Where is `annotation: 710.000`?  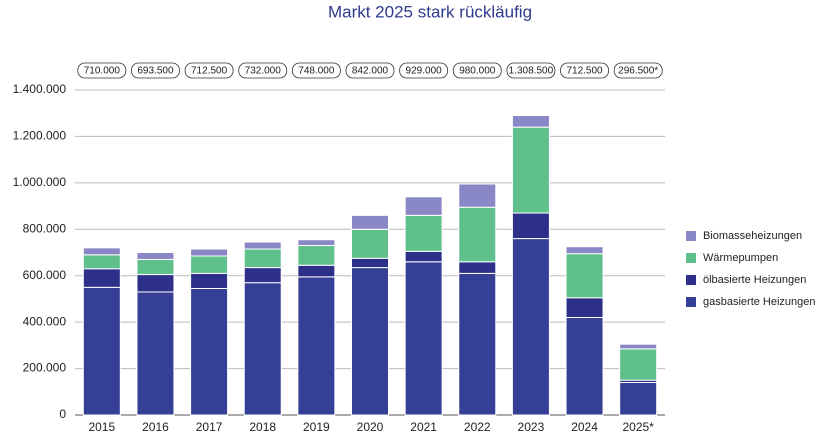 annotation: 710.000 is located at coordinates (102, 71).